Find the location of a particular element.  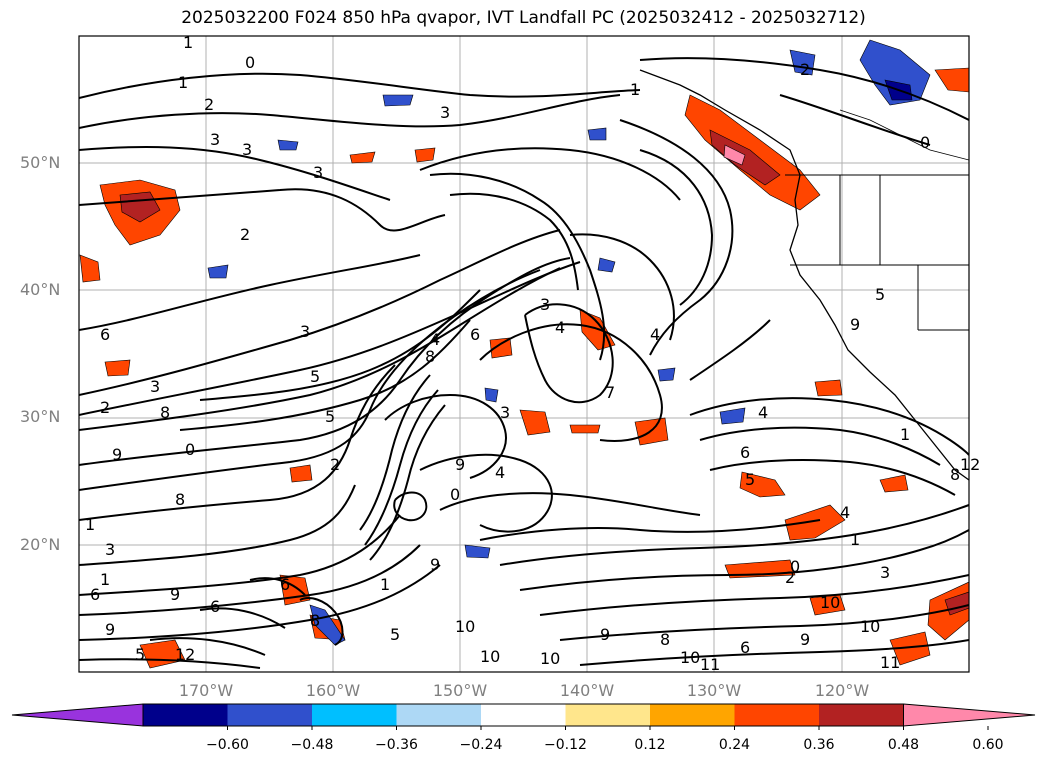

lon-label-130w: 130°W is located at coordinates (714, 690).